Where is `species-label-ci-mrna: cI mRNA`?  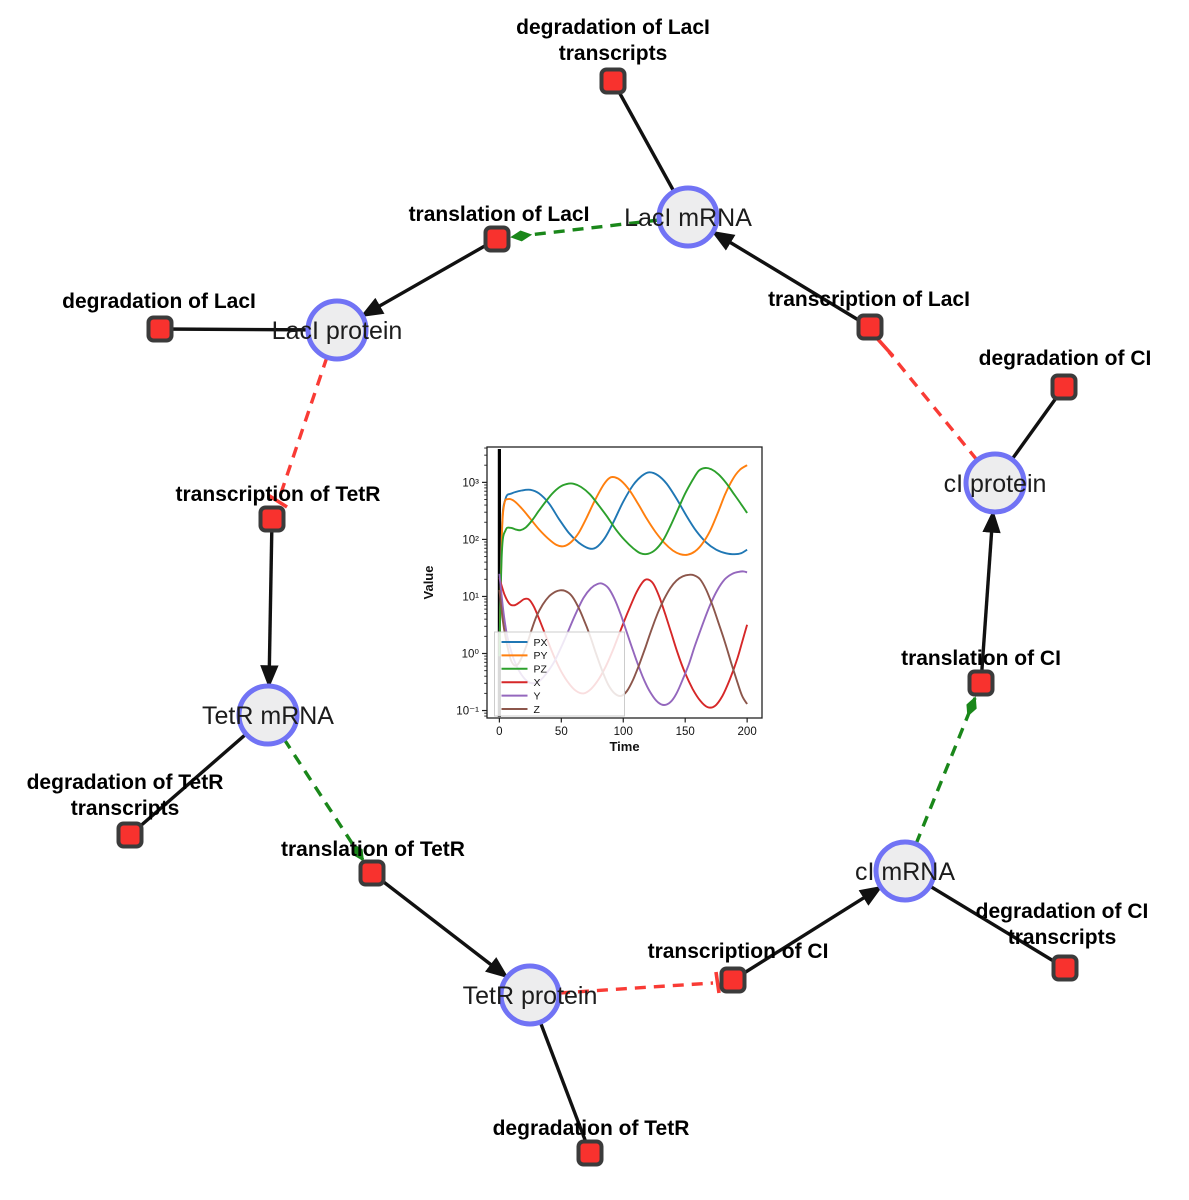 species-label-ci-mrna: cI mRNA is located at coordinates (905, 872).